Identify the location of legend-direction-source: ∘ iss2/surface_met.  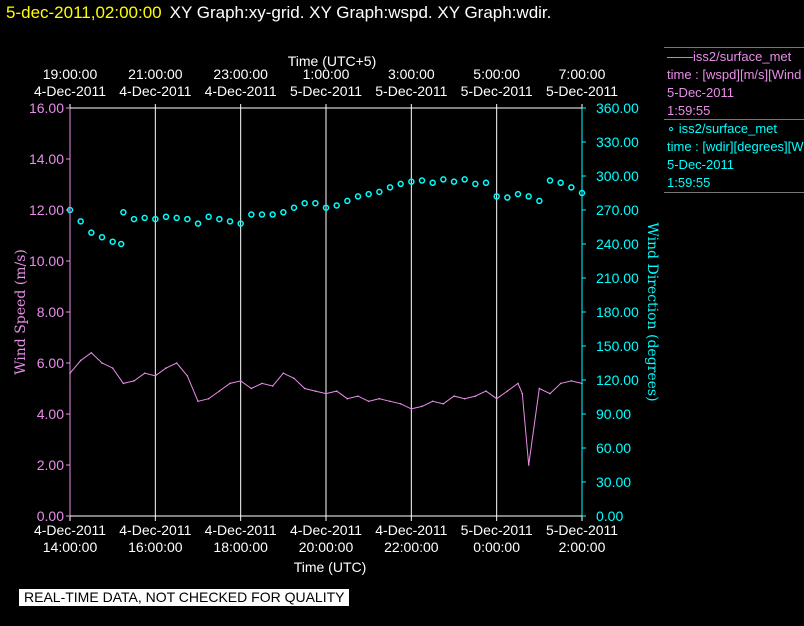
(722, 128).